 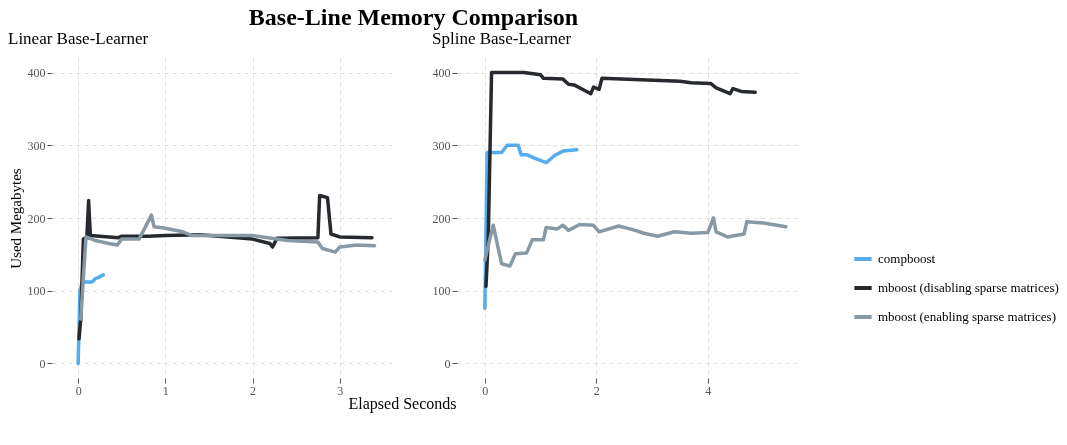 What do you see at coordinates (165, 390) in the screenshot?
I see `x-tick-label: 1` at bounding box center [165, 390].